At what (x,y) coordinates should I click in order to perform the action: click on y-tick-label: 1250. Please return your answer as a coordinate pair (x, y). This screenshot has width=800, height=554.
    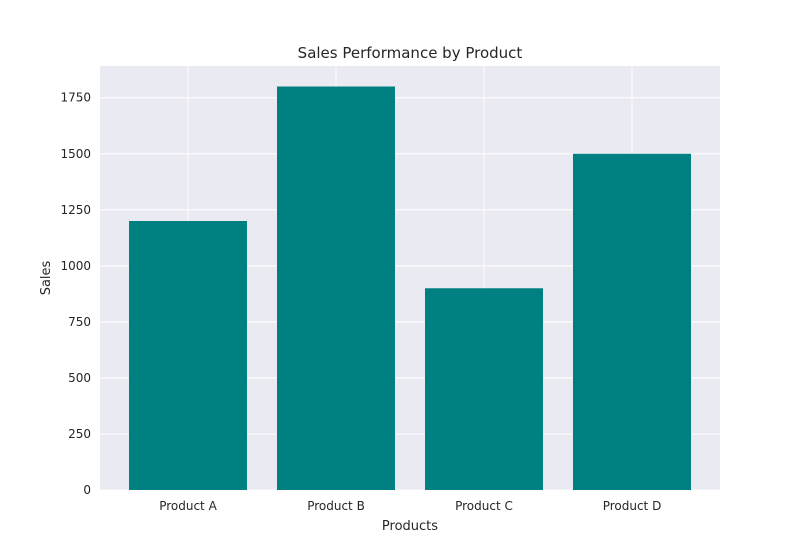
    Looking at the image, I should click on (75, 210).